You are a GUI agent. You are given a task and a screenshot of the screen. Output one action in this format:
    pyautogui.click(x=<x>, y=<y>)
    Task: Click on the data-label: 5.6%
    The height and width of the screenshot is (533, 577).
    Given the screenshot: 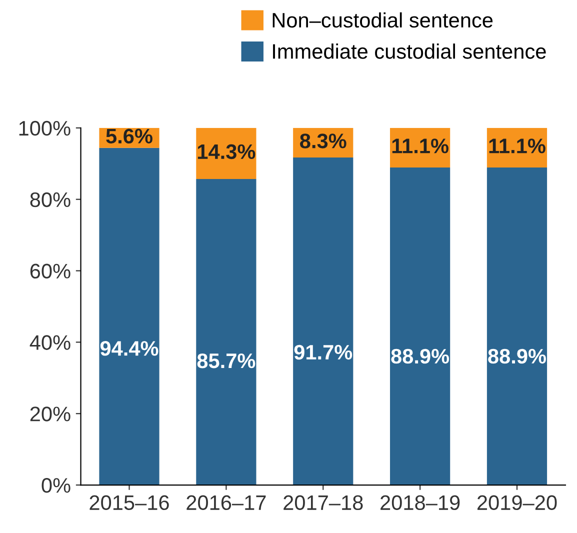 What is the action you would take?
    pyautogui.click(x=129, y=136)
    